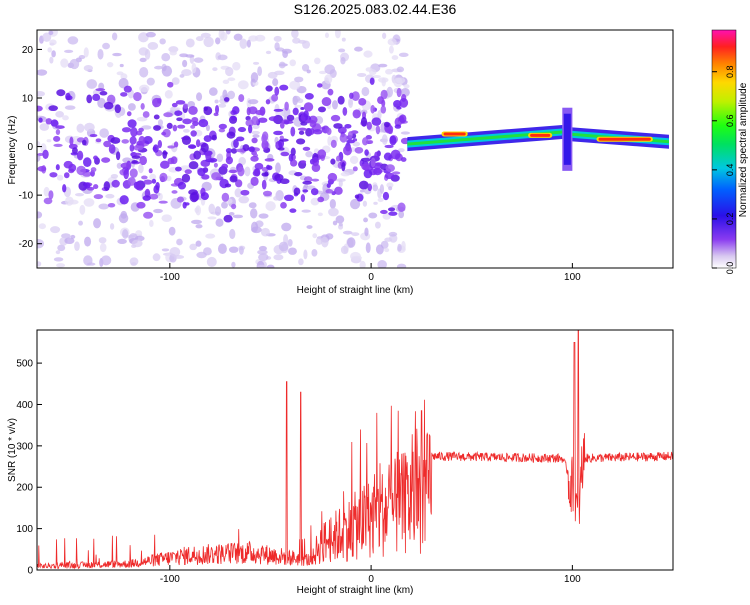 Image resolution: width=750 pixels, height=605 pixels. What do you see at coordinates (24, 405) in the screenshot?
I see `snr-y-tick-label: 400` at bounding box center [24, 405].